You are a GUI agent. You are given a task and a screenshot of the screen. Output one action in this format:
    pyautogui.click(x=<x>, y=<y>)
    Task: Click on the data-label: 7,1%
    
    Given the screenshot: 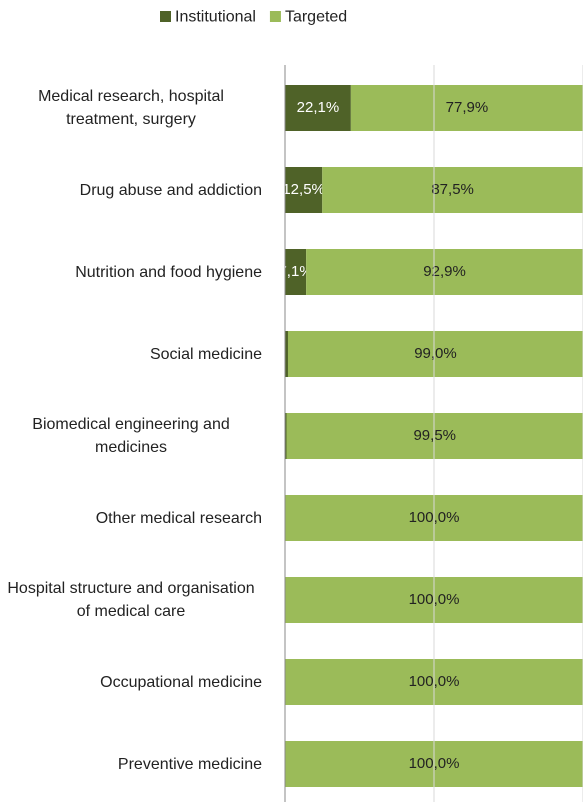 What is the action you would take?
    pyautogui.click(x=295, y=271)
    